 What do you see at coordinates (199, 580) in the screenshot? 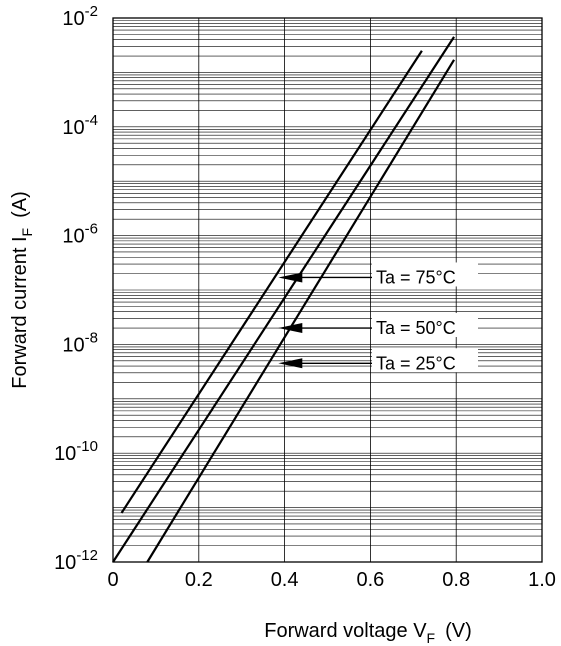
I see `x-tick-label: 0.2` at bounding box center [199, 580].